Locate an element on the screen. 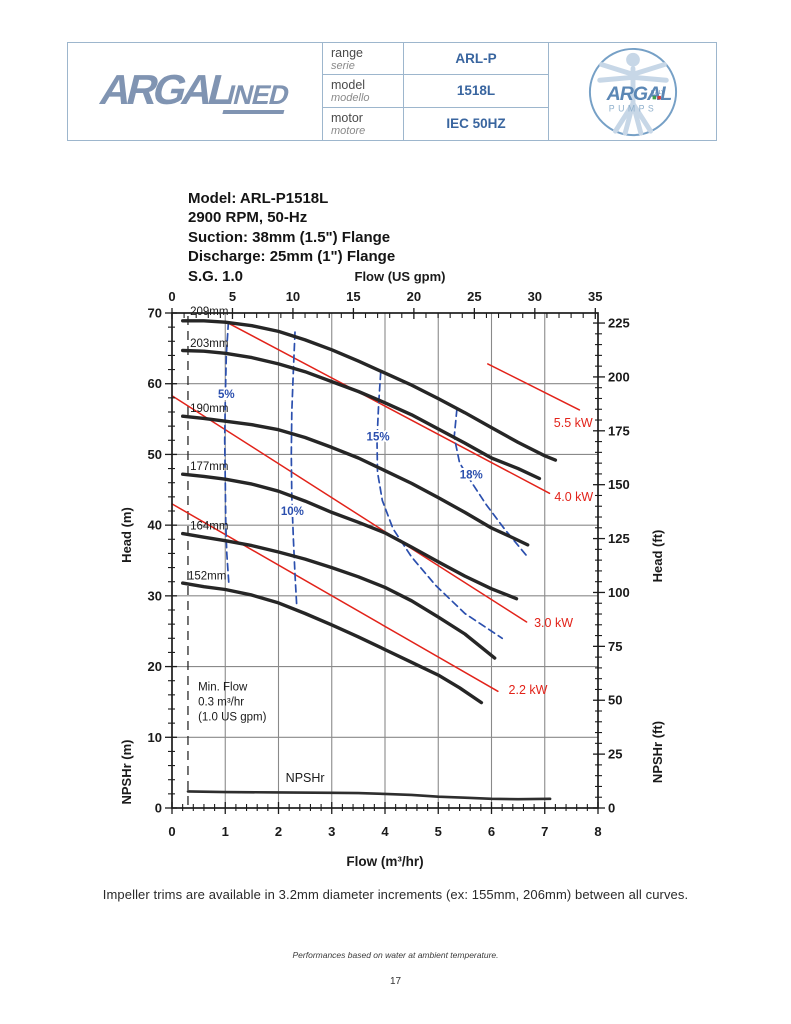  y-left-tick-label: 40 is located at coordinates (155, 525).